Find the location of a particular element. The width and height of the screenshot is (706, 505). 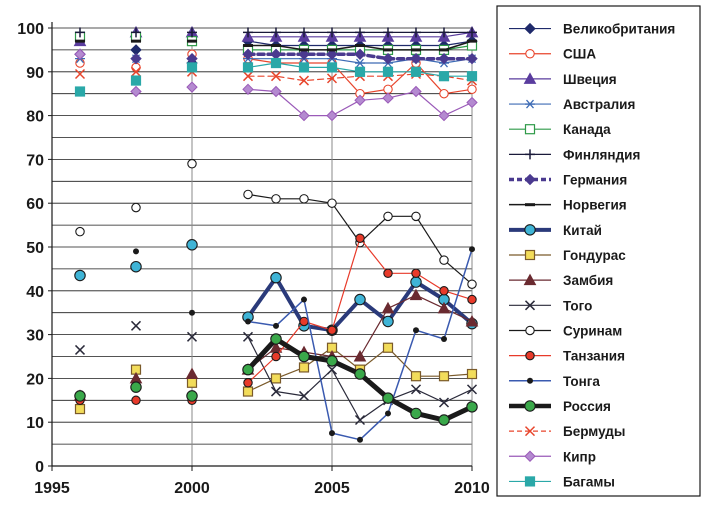

legend-label: Россия is located at coordinates (587, 406).